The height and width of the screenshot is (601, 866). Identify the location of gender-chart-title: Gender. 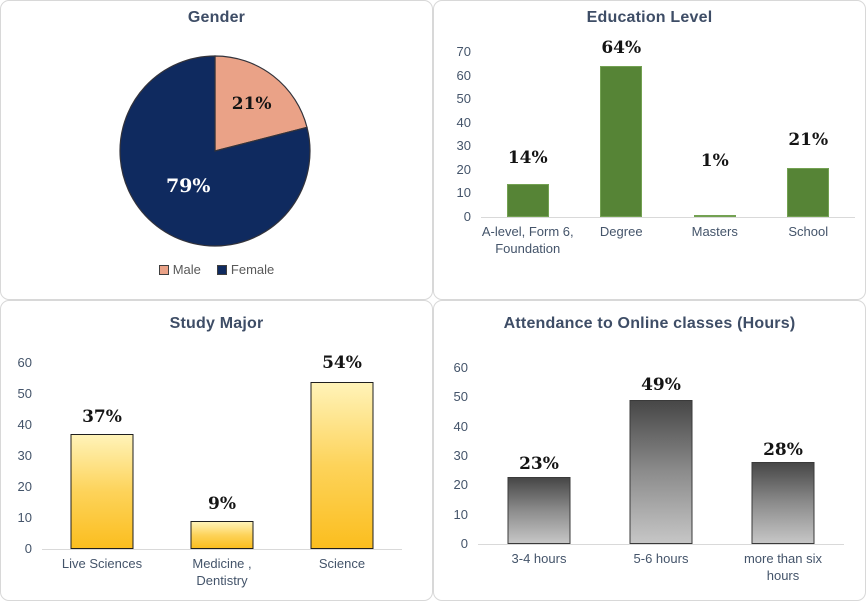
(216, 17).